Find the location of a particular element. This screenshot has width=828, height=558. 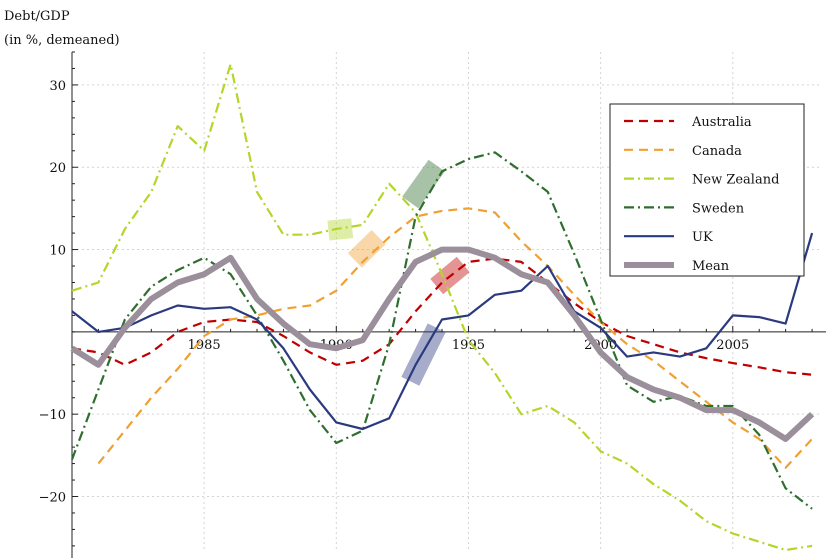

x-tick-label: 1995 is located at coordinates (468, 345).